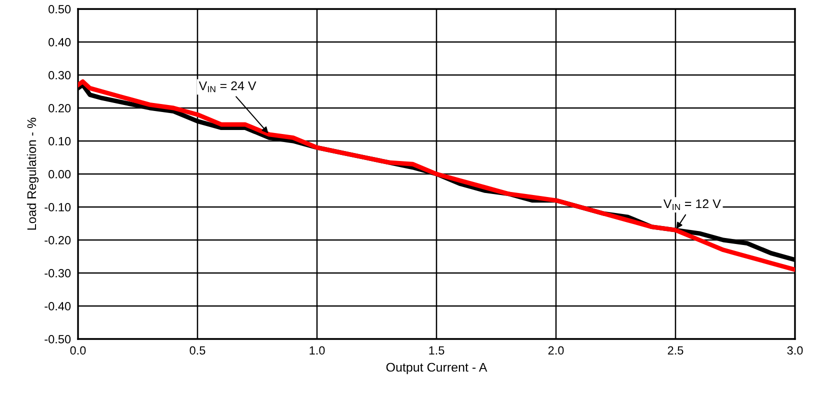 Image resolution: width=827 pixels, height=401 pixels. Describe the element at coordinates (57, 273) in the screenshot. I see `y-tick-label: -0.30` at that location.